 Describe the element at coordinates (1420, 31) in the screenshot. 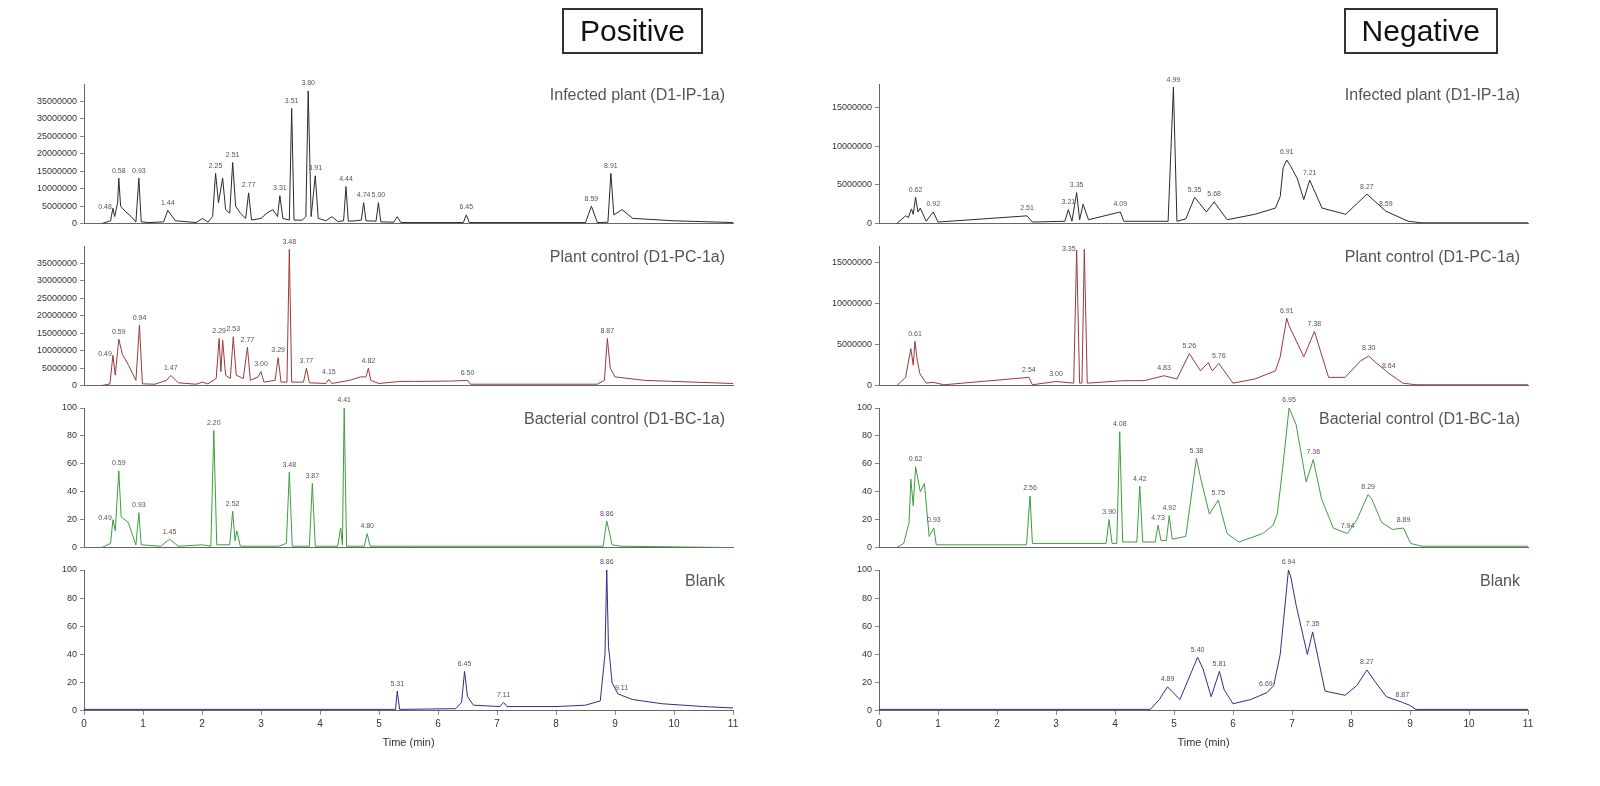

I see `chart-title: Negative` at that location.